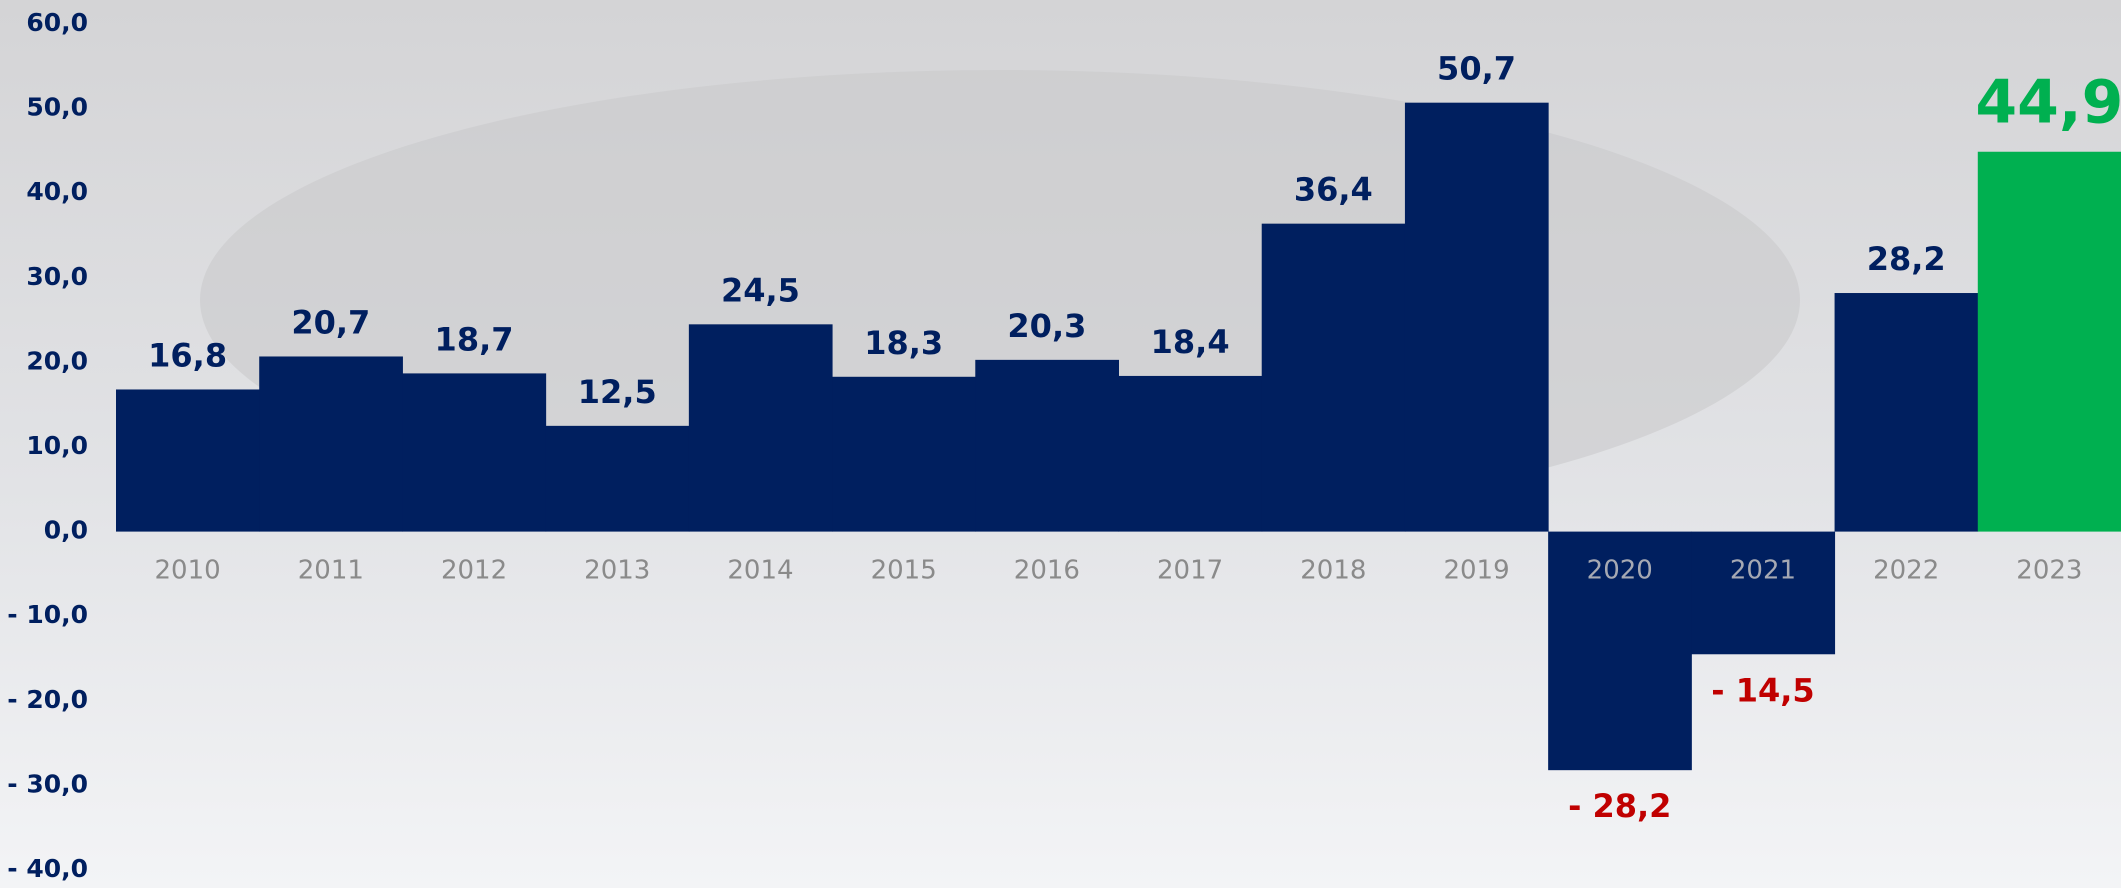 The height and width of the screenshot is (888, 2121). What do you see at coordinates (617, 392) in the screenshot?
I see `value-label: 12,5` at bounding box center [617, 392].